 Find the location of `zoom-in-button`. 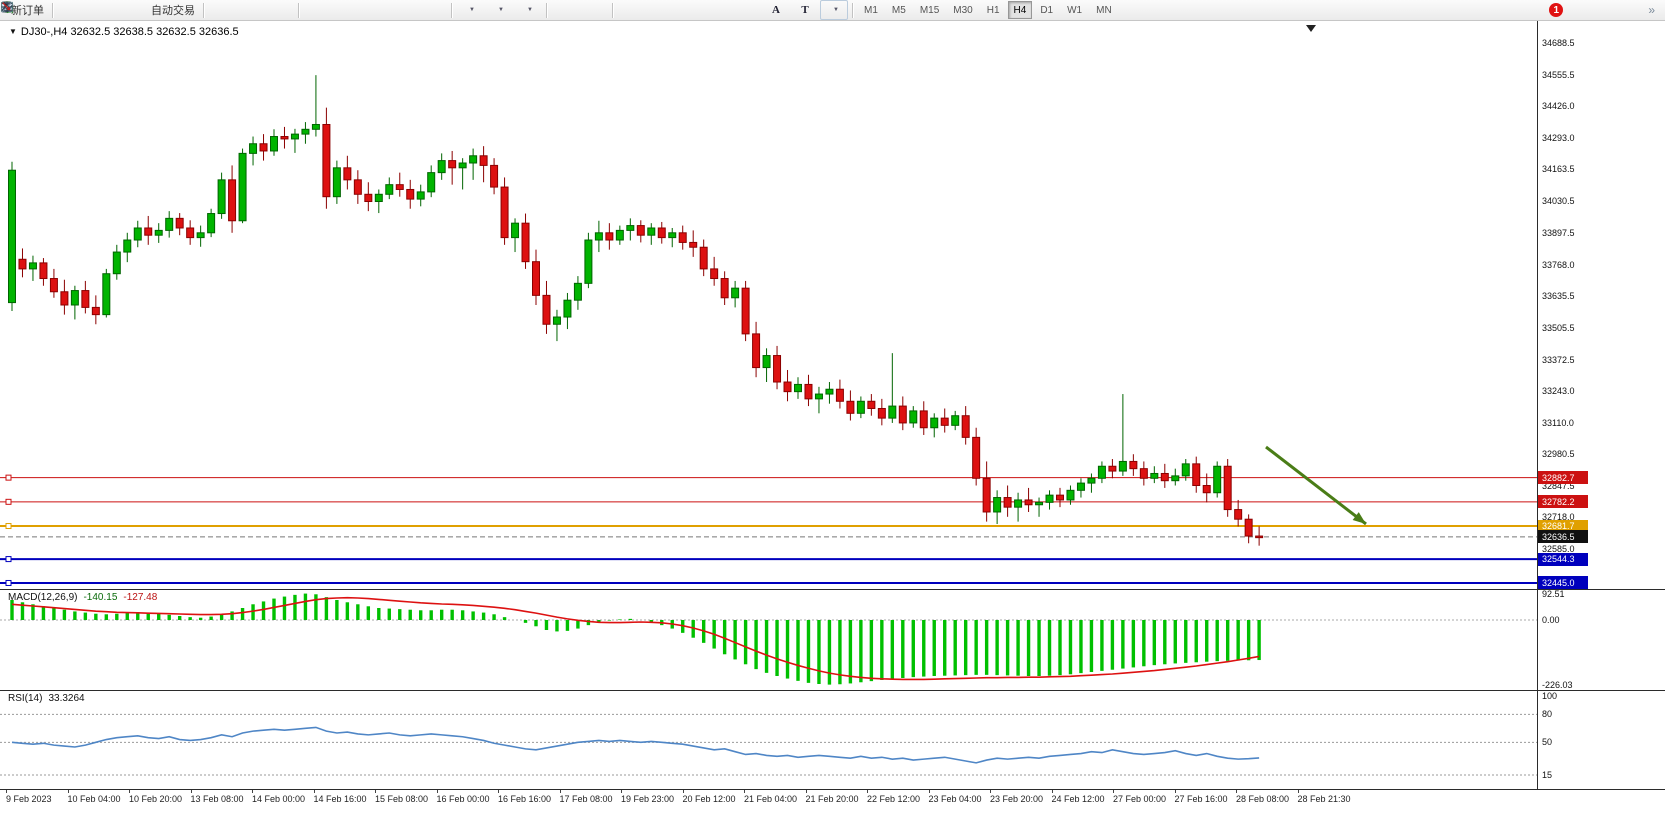

zoom-in-button is located at coordinates (166, 10).